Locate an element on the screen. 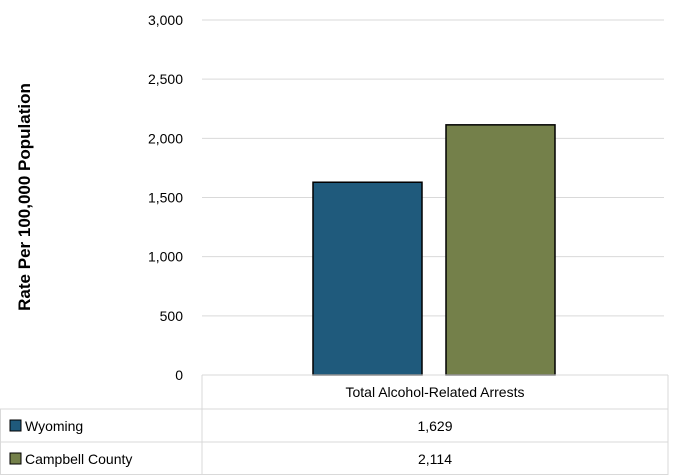  x-category-label: Total Alcohol-Related Arrests is located at coordinates (435, 392).